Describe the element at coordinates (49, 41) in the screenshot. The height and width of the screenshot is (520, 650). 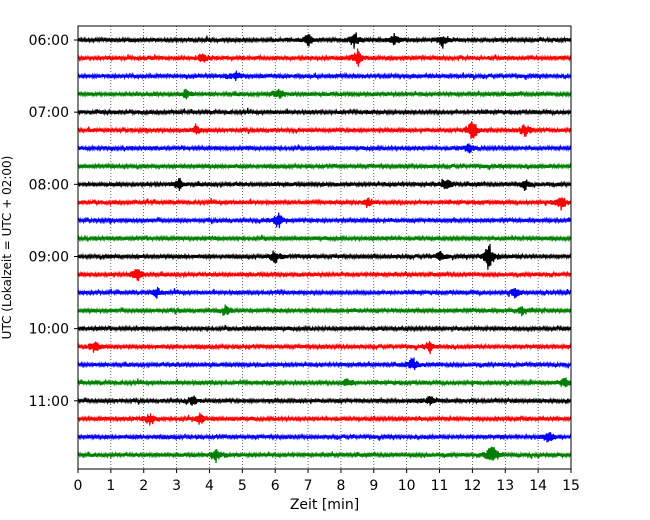
I see `y-tick-label-06:00: 06:00` at that location.